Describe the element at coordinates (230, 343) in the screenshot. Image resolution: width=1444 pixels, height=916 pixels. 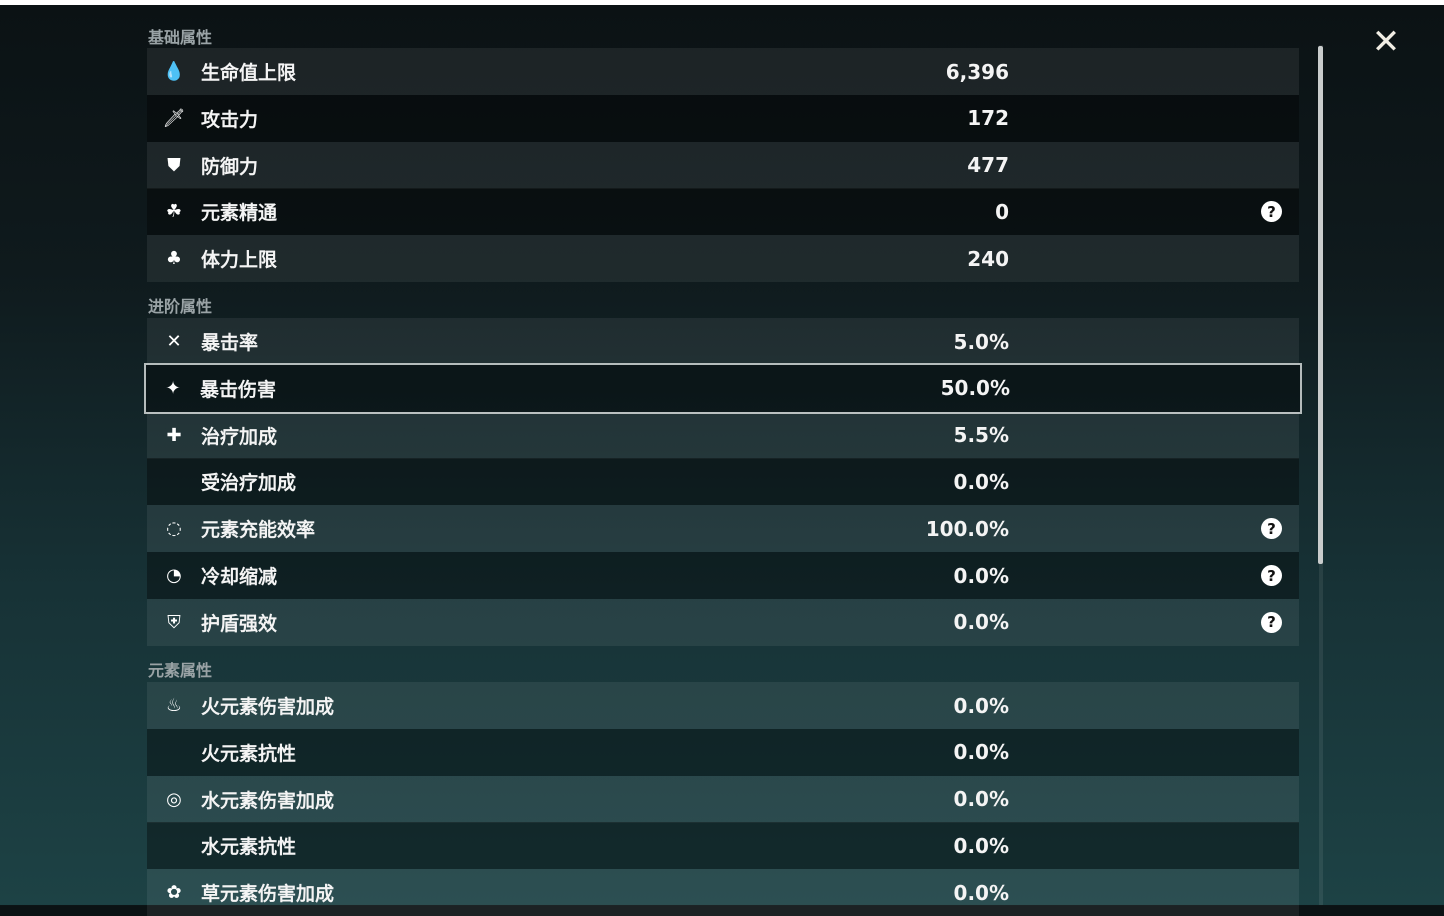
I see `attribute-label: 暴击率` at that location.